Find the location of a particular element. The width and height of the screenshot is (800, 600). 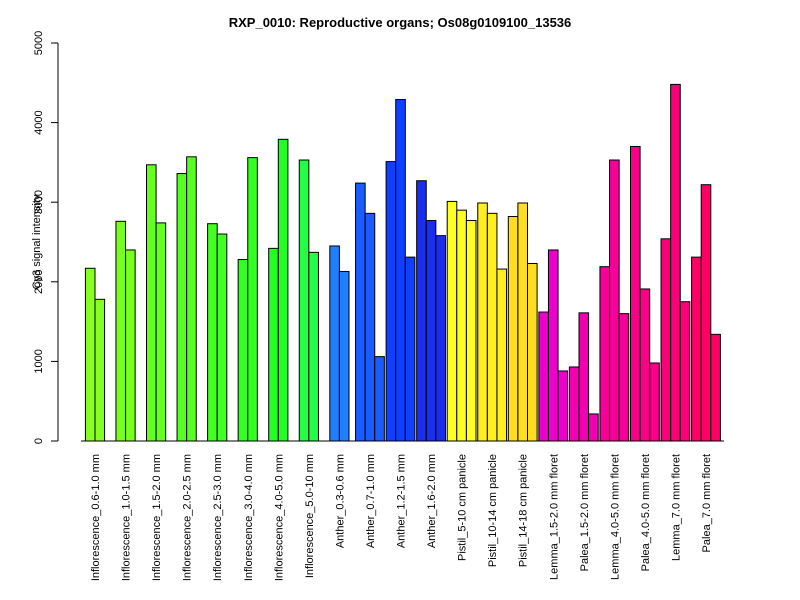

y-tick-label: 1000 is located at coordinates (39, 361).